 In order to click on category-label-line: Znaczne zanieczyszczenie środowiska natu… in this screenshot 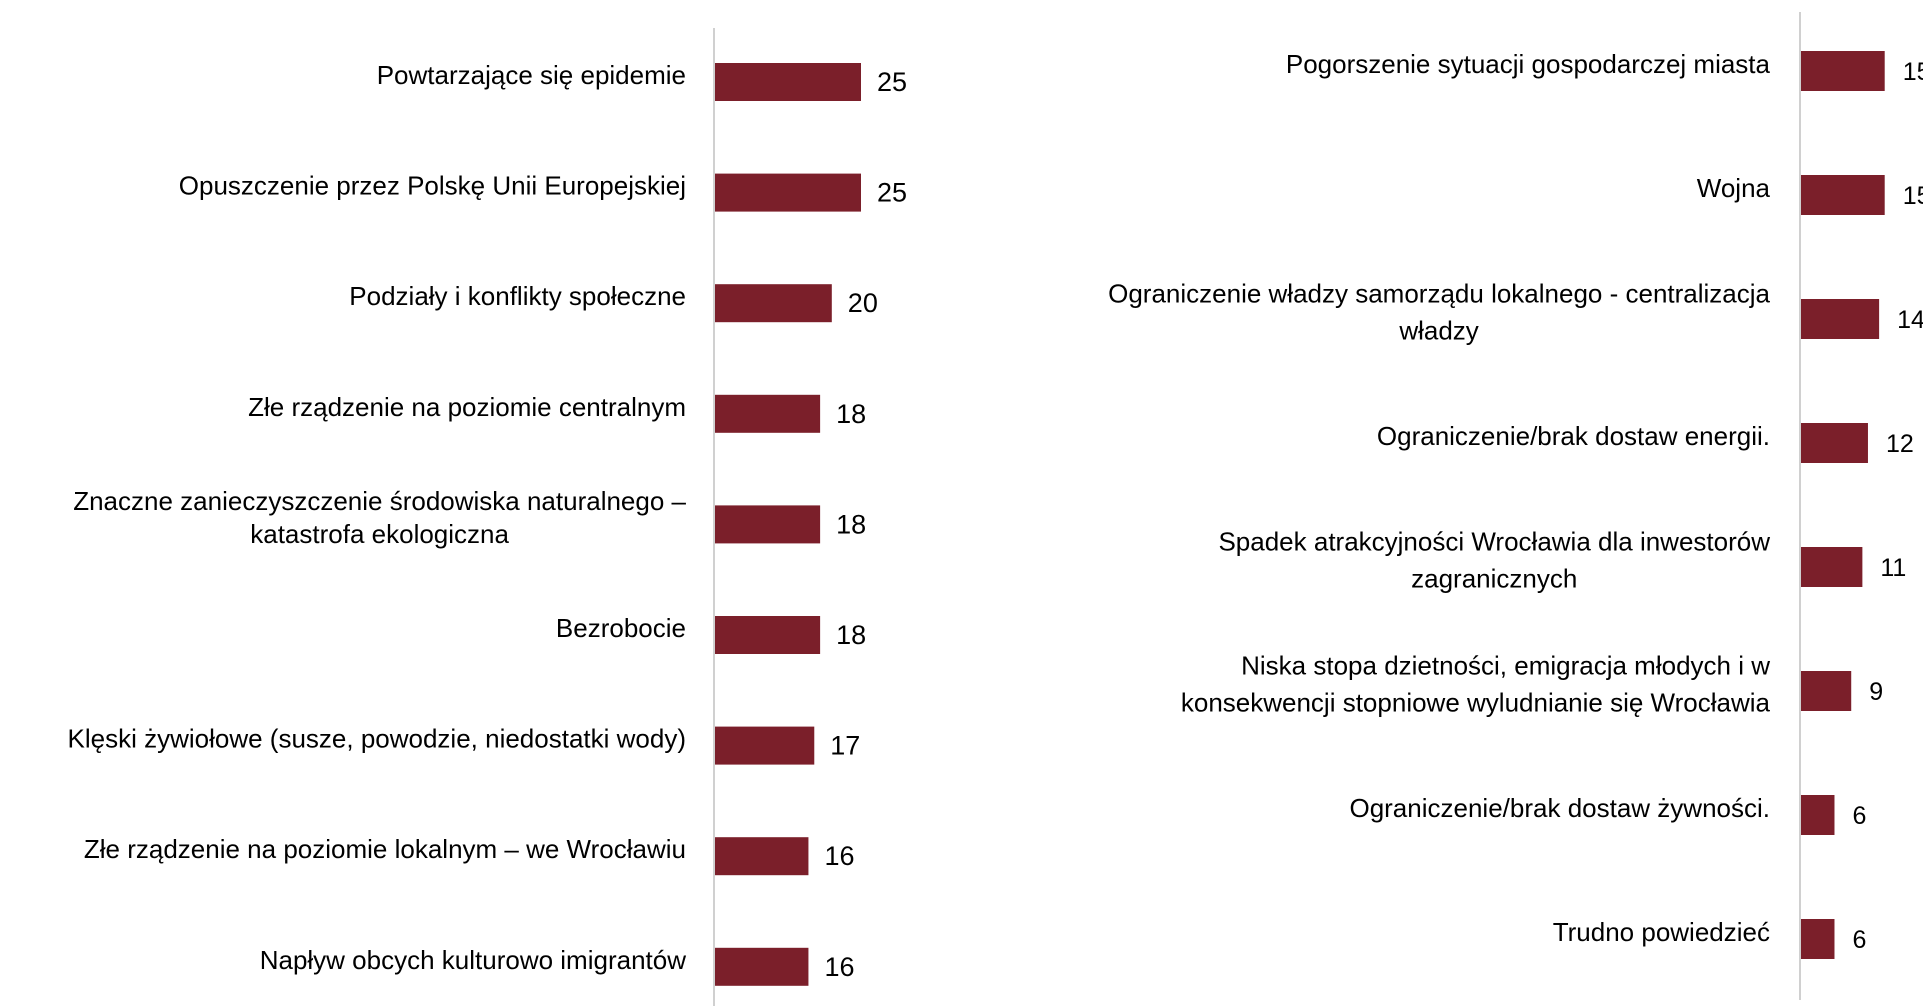, I will do `click(379, 501)`.